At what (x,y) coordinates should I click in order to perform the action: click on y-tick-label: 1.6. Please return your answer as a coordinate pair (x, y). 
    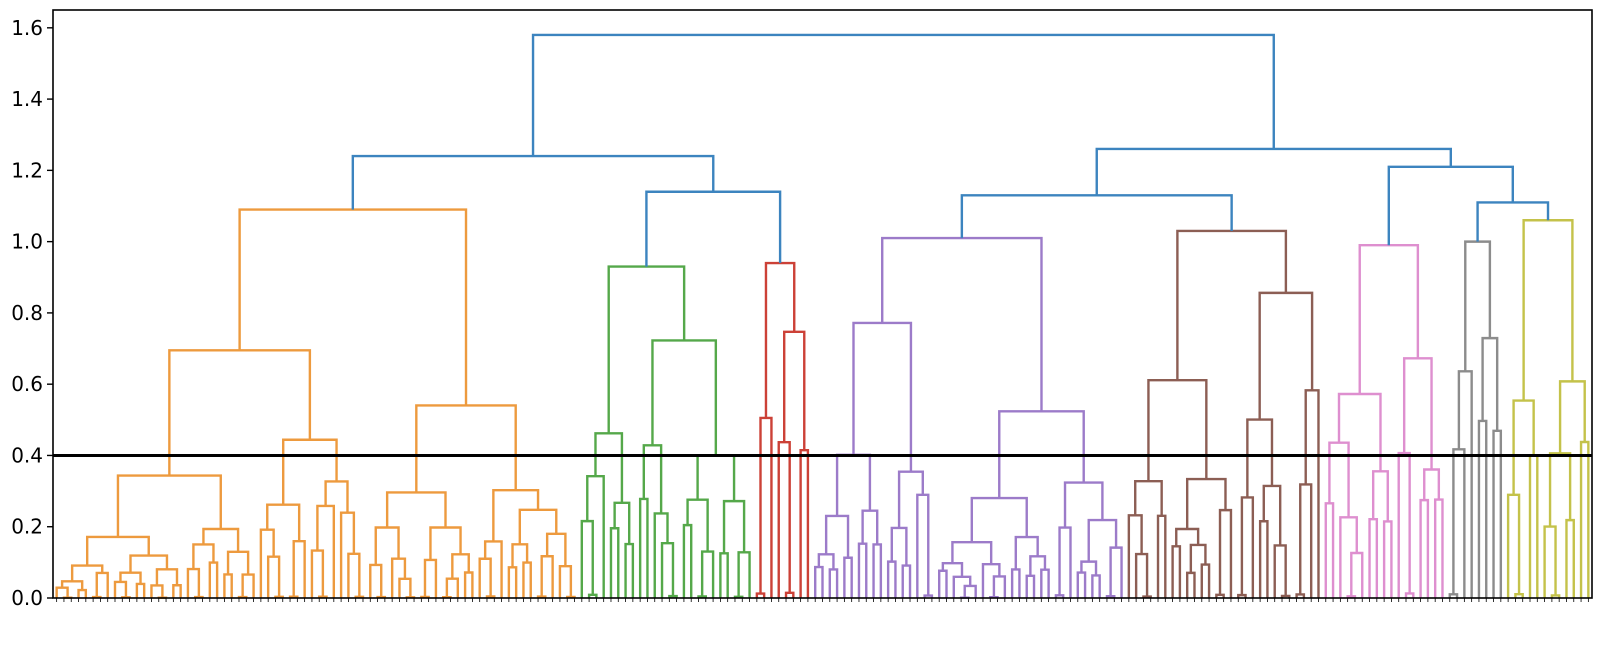
    Looking at the image, I should click on (27, 28).